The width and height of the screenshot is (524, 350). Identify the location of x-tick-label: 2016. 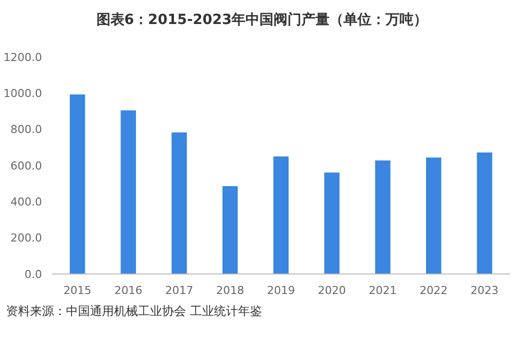
(128, 290).